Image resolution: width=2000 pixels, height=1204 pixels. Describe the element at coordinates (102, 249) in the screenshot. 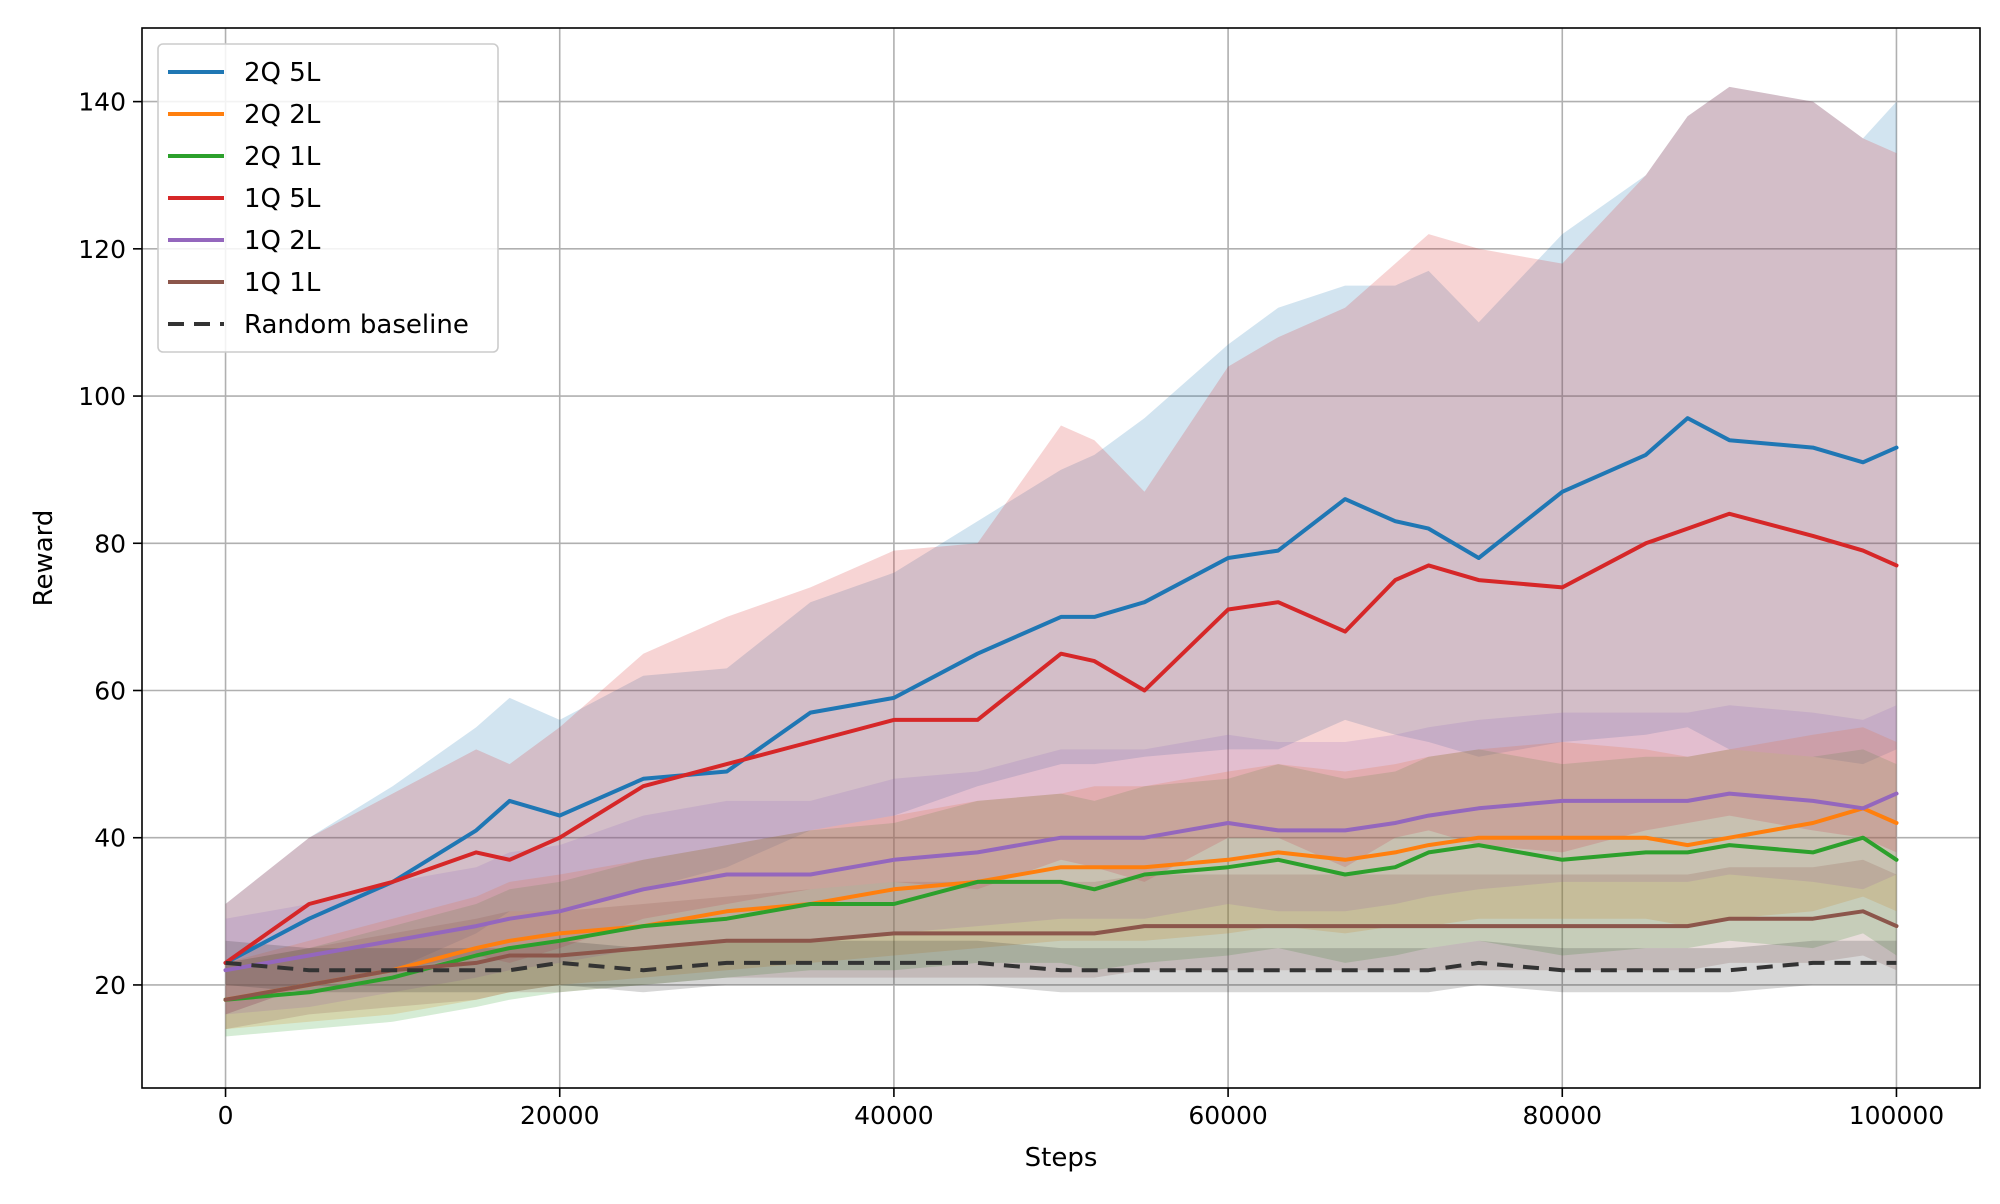

I see `y-tick-label: 120` at that location.